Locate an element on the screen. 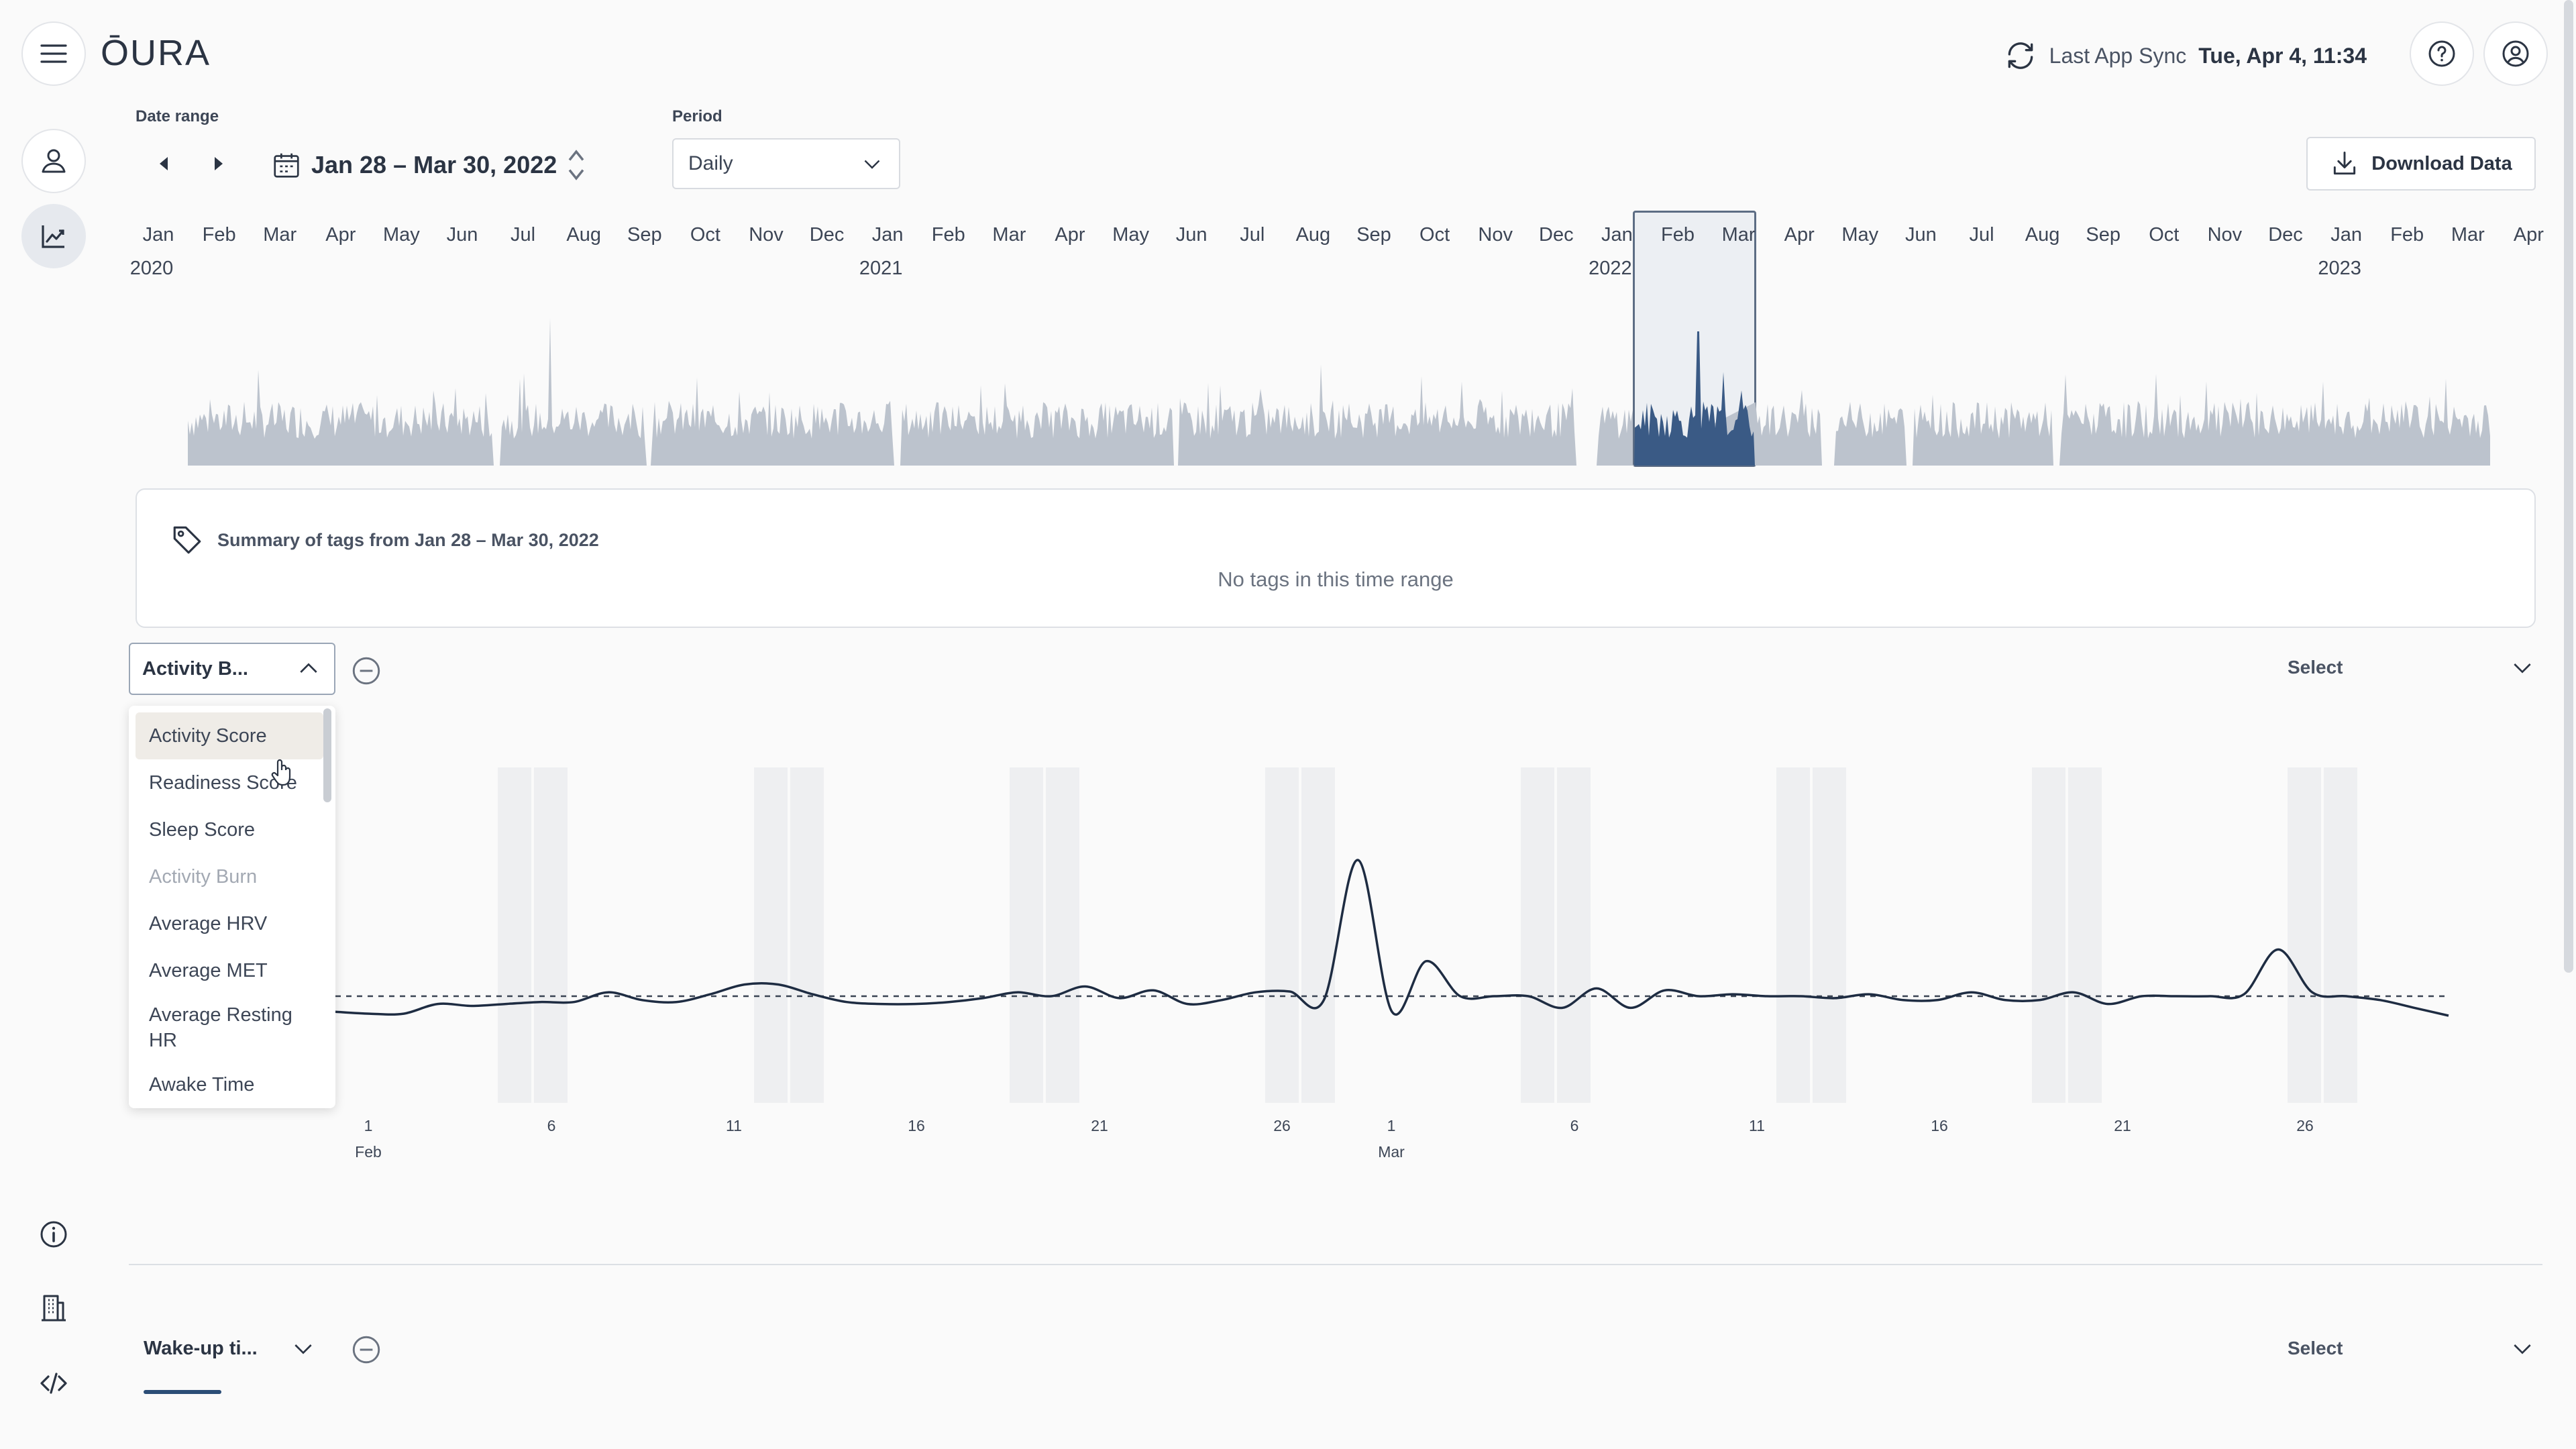 The width and height of the screenshot is (2576, 1449). metric-select-2-underline is located at coordinates (182, 1392).